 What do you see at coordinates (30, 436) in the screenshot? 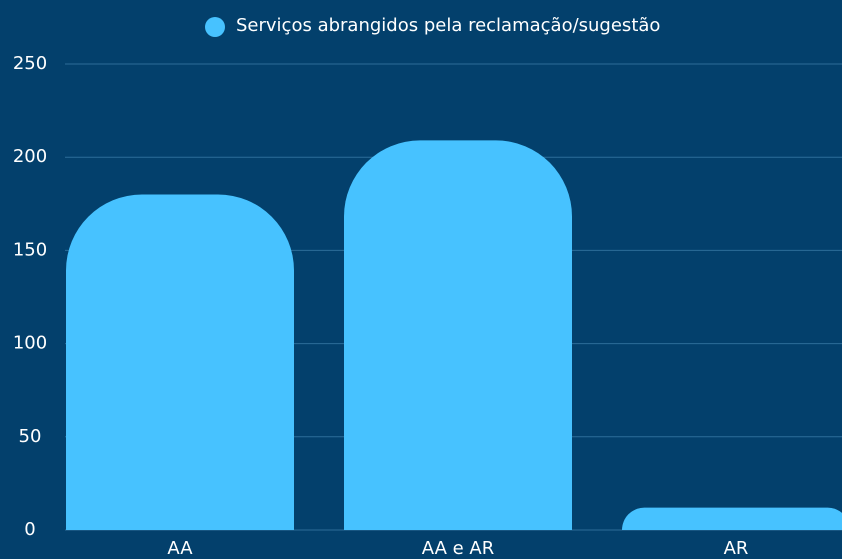
I see `y-tick-label: 50` at bounding box center [30, 436].